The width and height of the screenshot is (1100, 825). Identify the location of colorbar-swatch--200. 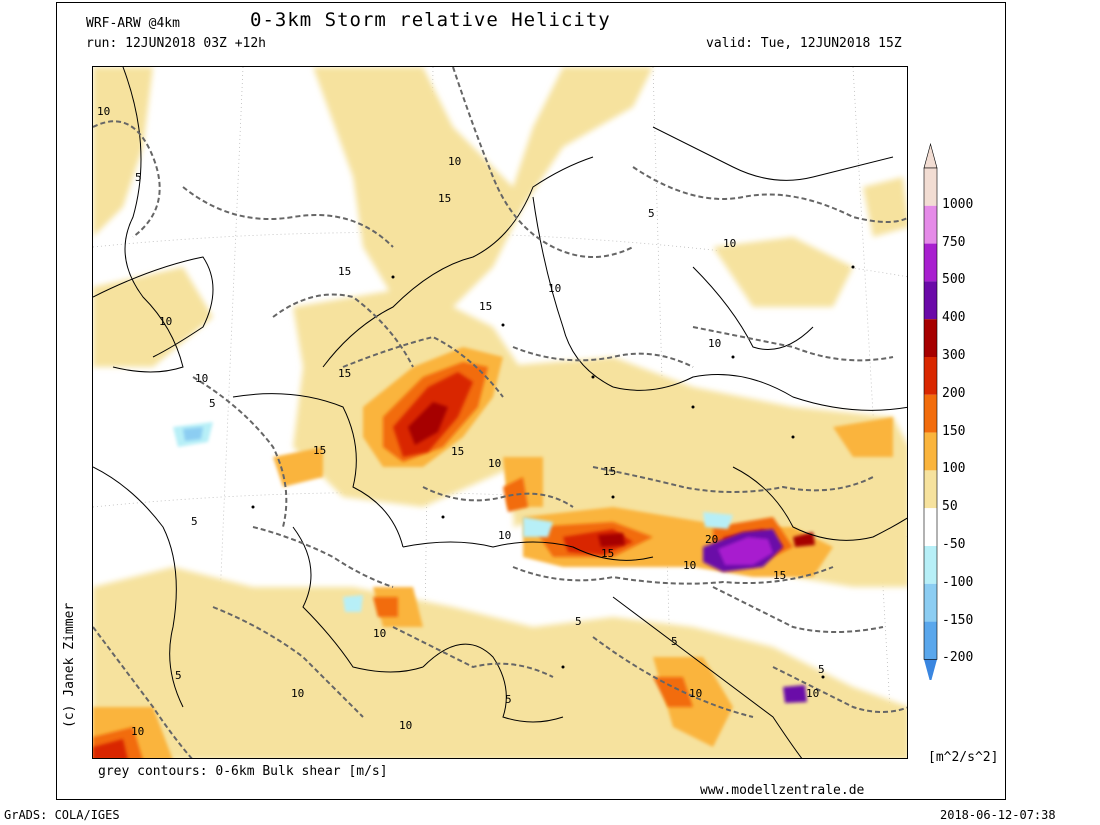
(930, 640).